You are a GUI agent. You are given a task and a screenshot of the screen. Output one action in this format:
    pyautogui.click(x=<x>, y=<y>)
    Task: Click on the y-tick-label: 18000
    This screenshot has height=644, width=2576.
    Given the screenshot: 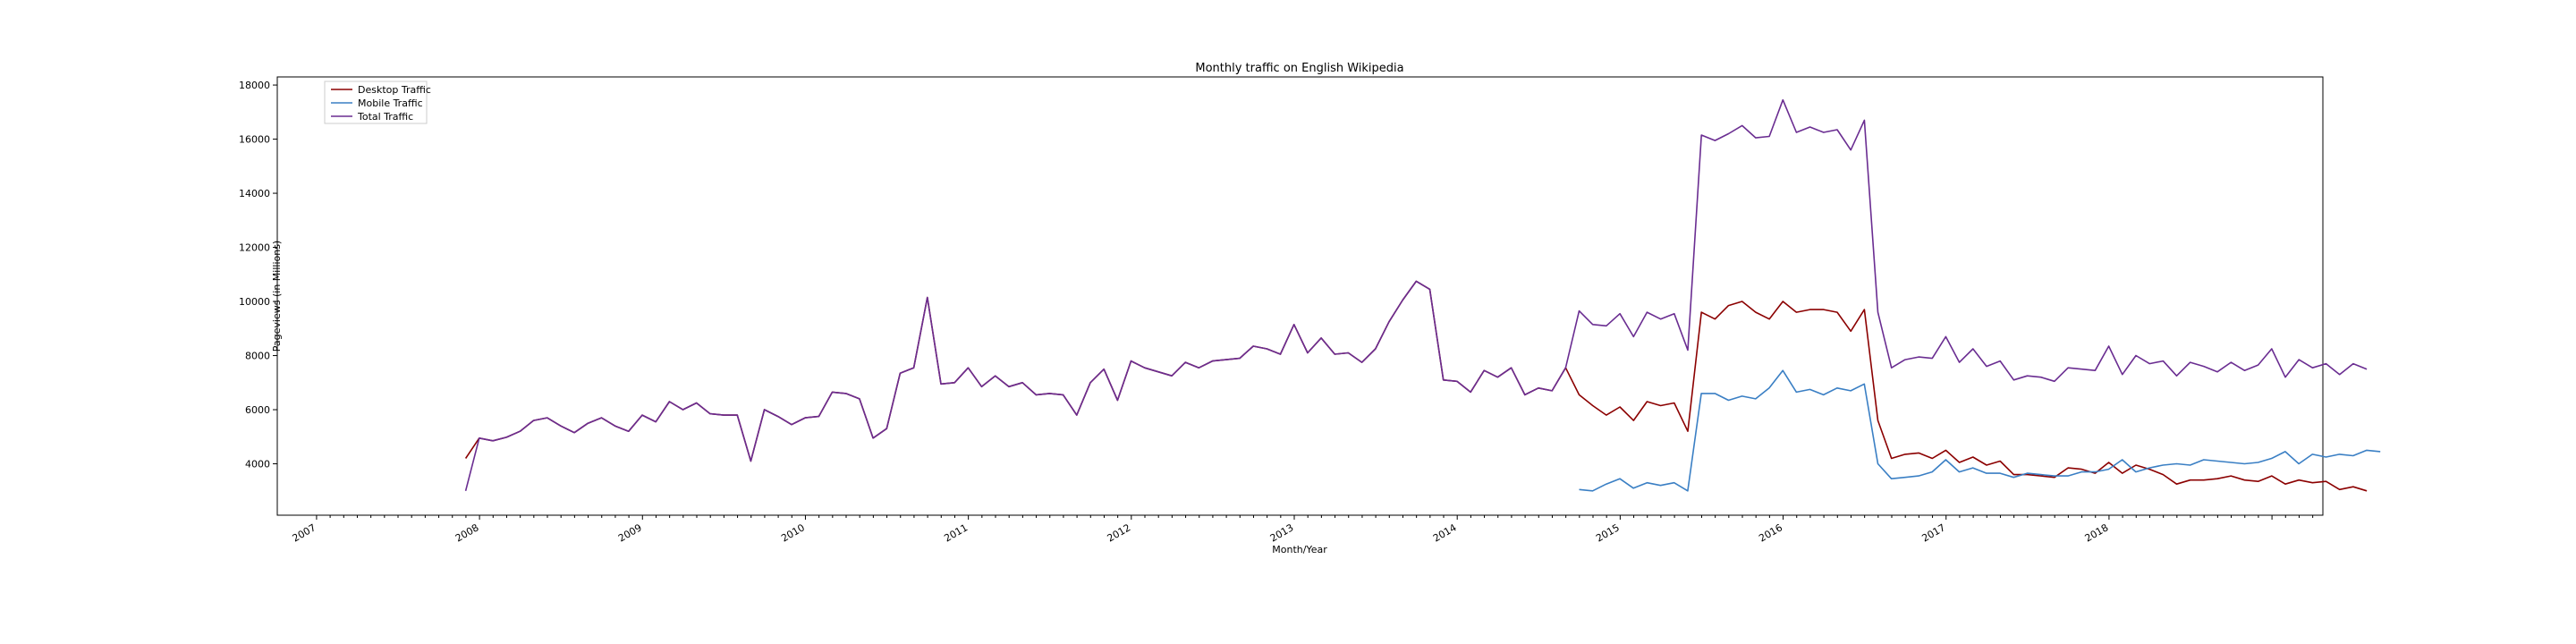 What is the action you would take?
    pyautogui.click(x=254, y=85)
    